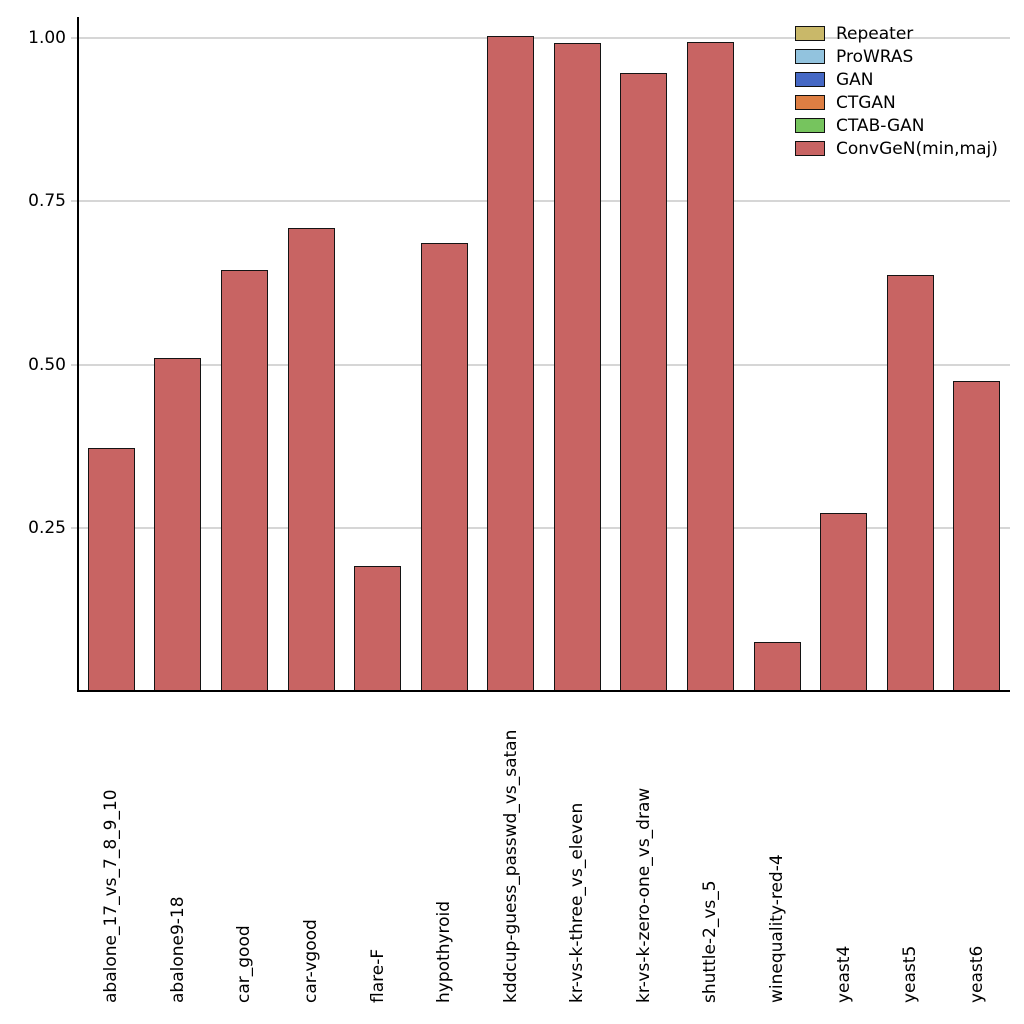  Describe the element at coordinates (444, 951) in the screenshot. I see `x-tick-label: hypothyroid` at that location.